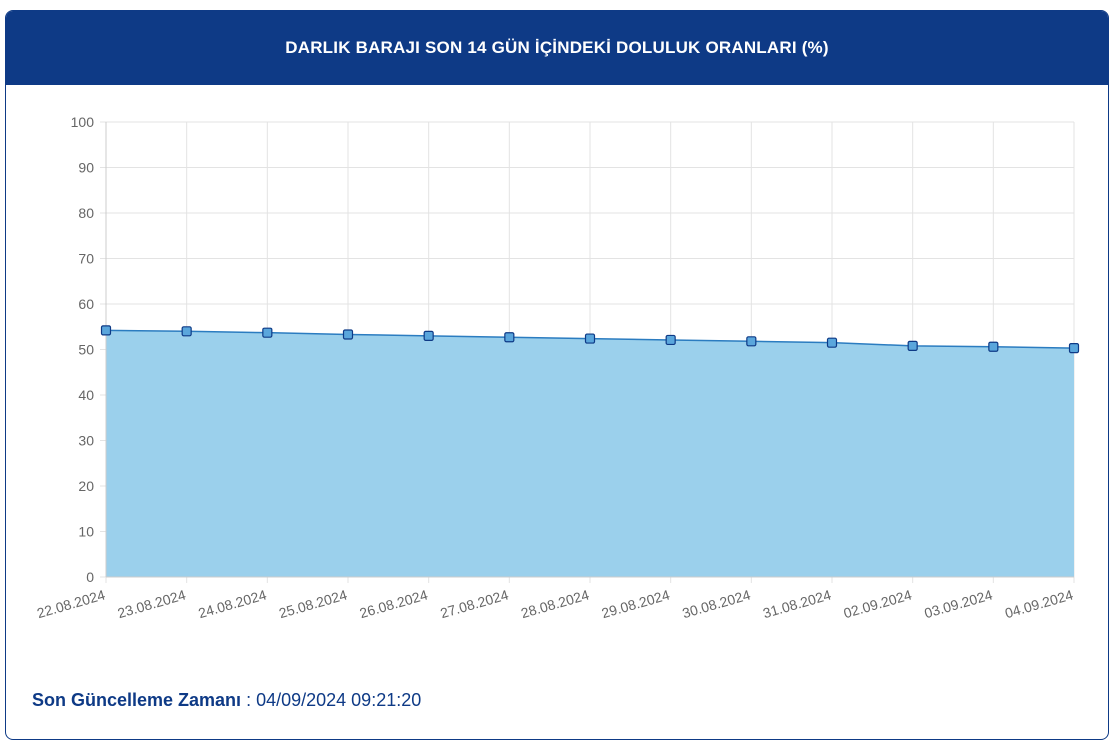  Describe the element at coordinates (474, 603) in the screenshot. I see `x-tick-label: 27.08.2024` at that location.